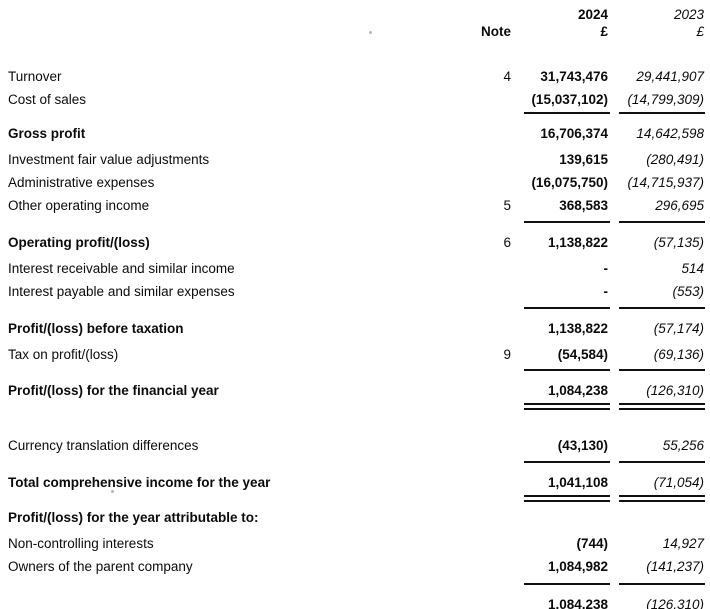 The image size is (710, 609). Describe the element at coordinates (139, 482) in the screenshot. I see `row-label: Total comprehensive income for the year` at that location.